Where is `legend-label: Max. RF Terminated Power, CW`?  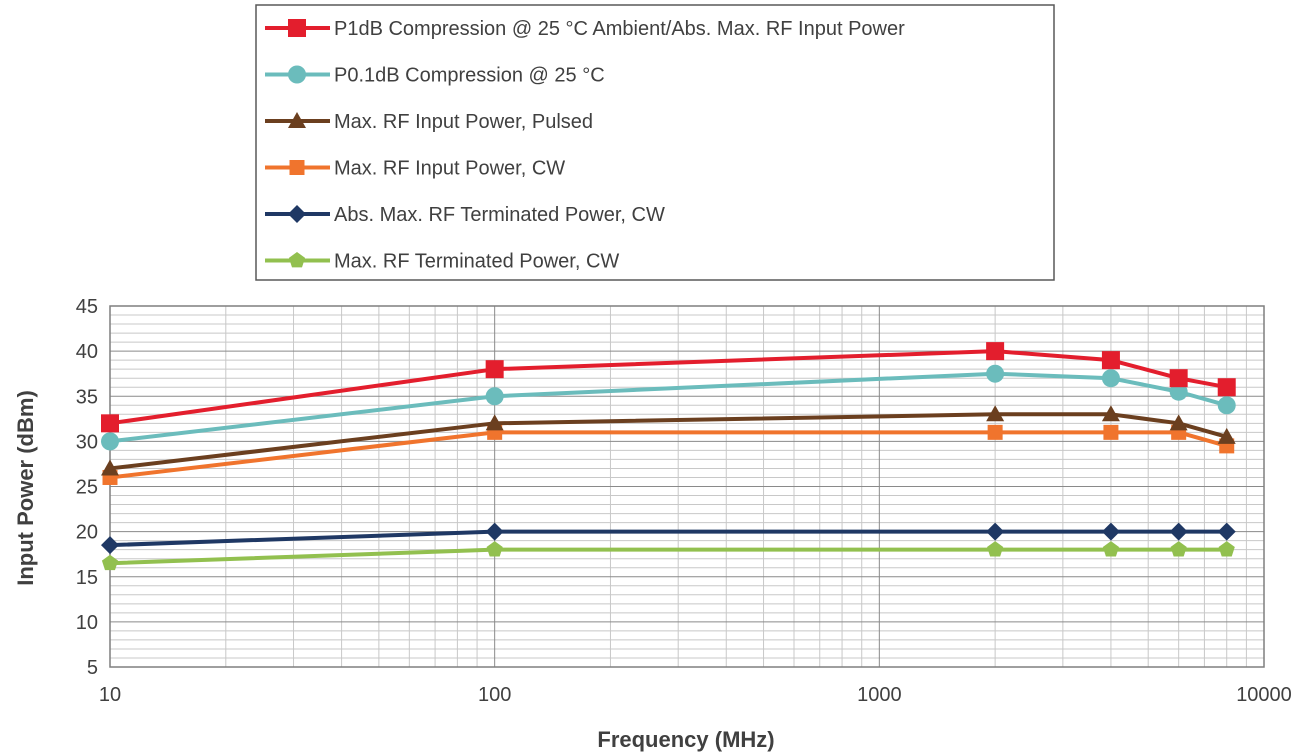 legend-label: Max. RF Terminated Power, CW is located at coordinates (476, 262).